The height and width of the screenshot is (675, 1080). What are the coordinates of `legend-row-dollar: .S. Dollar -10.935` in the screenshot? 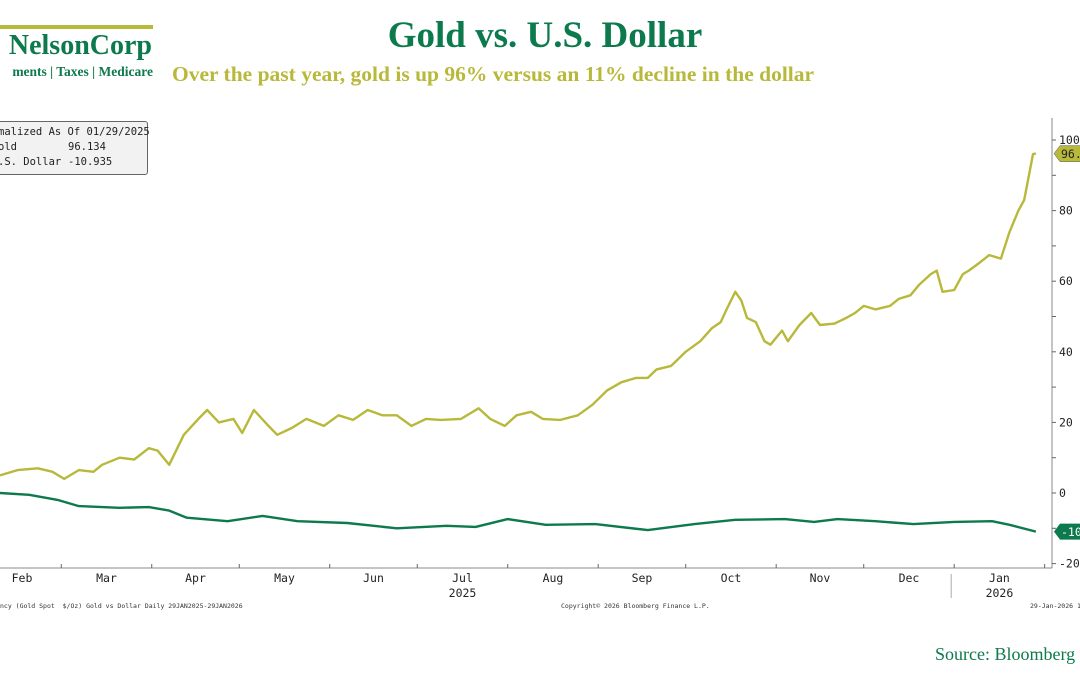 It's located at (73, 162).